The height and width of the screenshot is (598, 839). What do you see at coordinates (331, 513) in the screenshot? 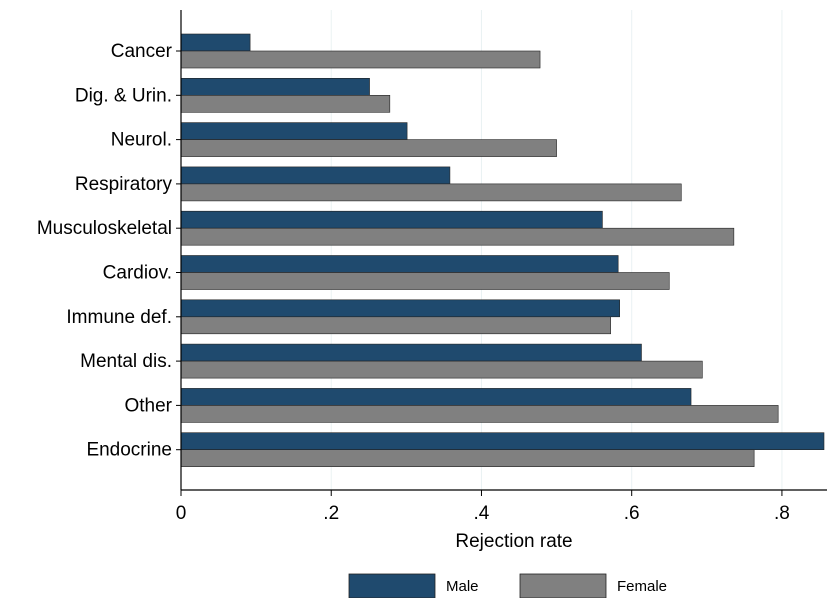
I see `x-tick-label: .2` at bounding box center [331, 513].